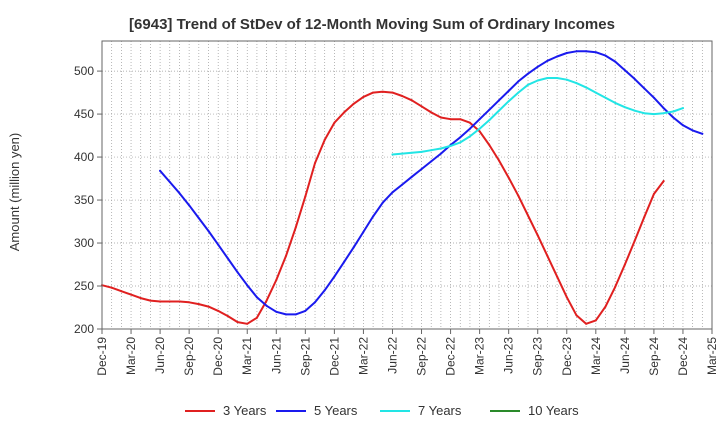  Describe the element at coordinates (422, 356) in the screenshot. I see `x-tick-label: Sep-22` at that location.